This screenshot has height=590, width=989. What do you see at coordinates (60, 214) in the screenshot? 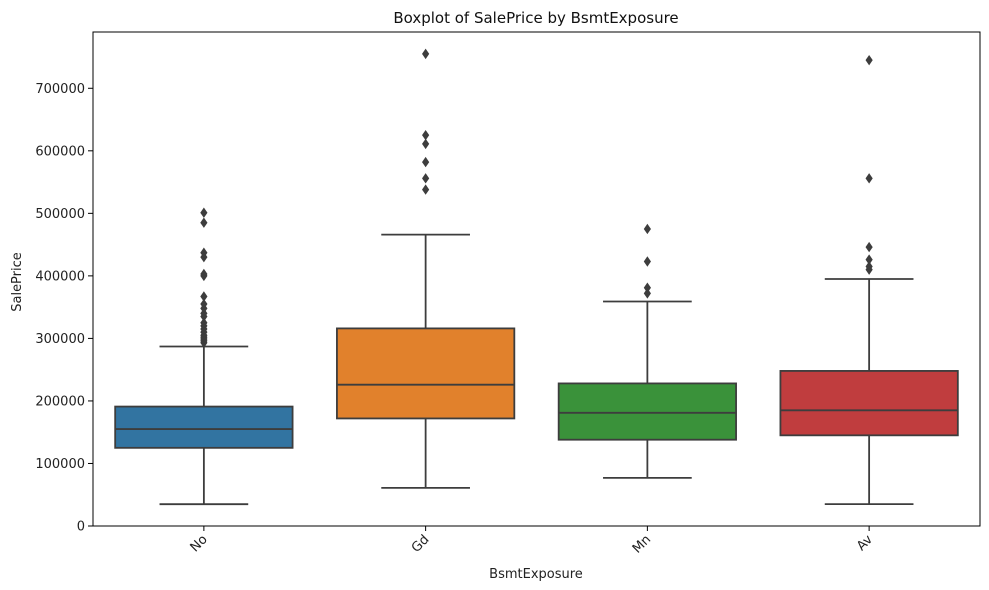
I see `y-tick-label: 500000` at bounding box center [60, 214].